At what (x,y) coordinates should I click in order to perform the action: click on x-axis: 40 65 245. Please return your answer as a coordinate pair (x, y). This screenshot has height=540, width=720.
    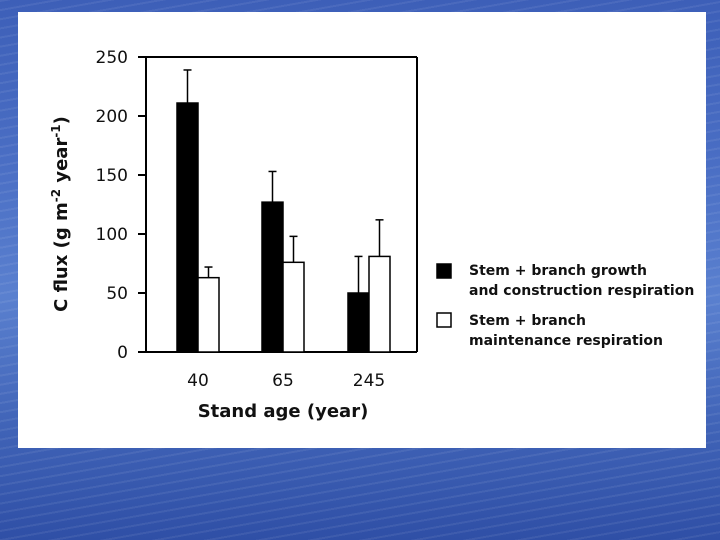
    Looking at the image, I should click on (286, 381).